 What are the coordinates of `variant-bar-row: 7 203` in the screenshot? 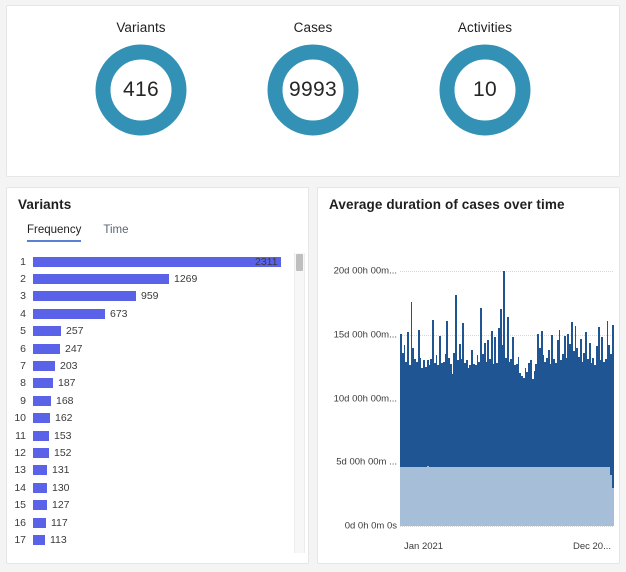 It's located at (149, 365).